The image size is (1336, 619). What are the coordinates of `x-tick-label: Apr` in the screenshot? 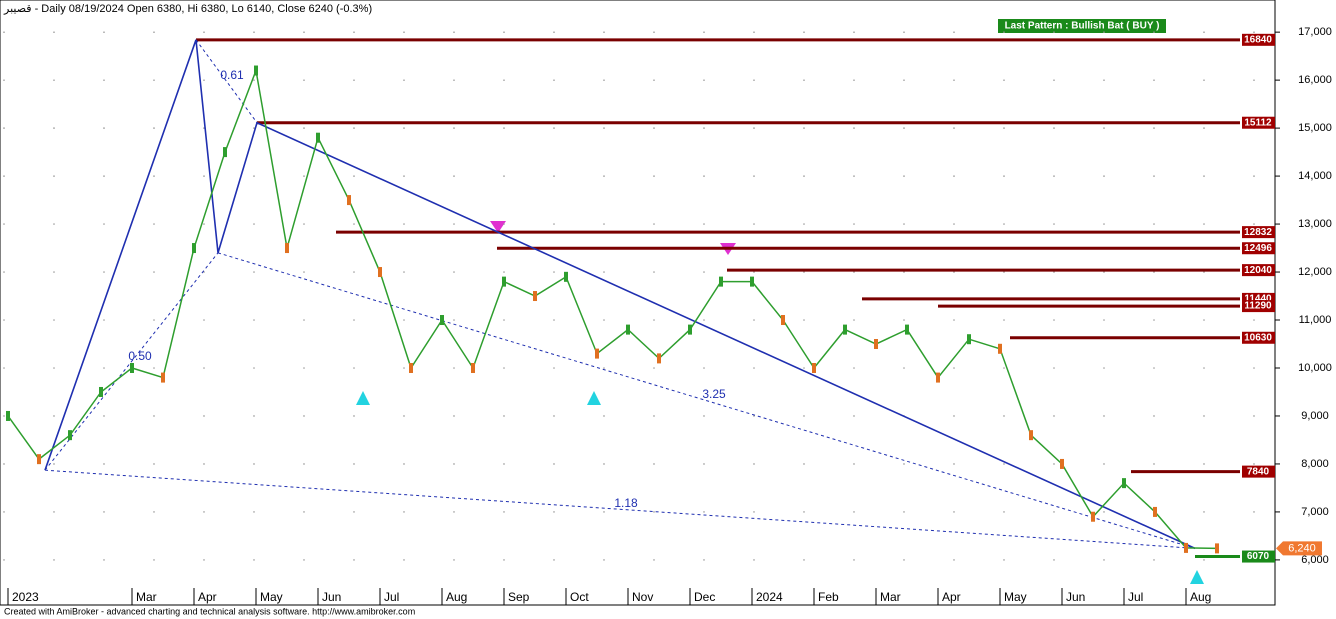 It's located at (951, 597).